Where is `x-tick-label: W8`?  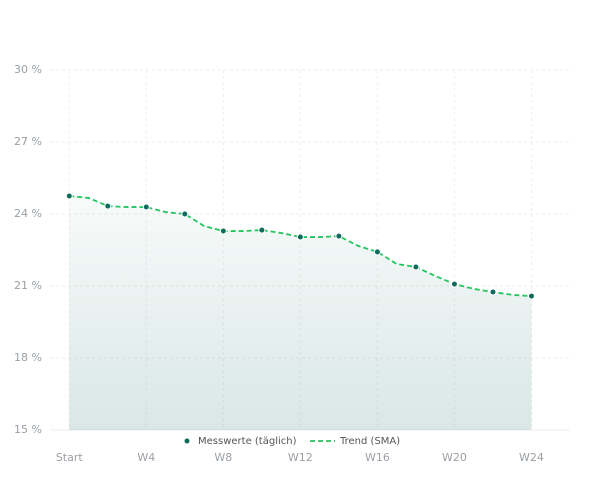 x-tick-label: W8 is located at coordinates (223, 457).